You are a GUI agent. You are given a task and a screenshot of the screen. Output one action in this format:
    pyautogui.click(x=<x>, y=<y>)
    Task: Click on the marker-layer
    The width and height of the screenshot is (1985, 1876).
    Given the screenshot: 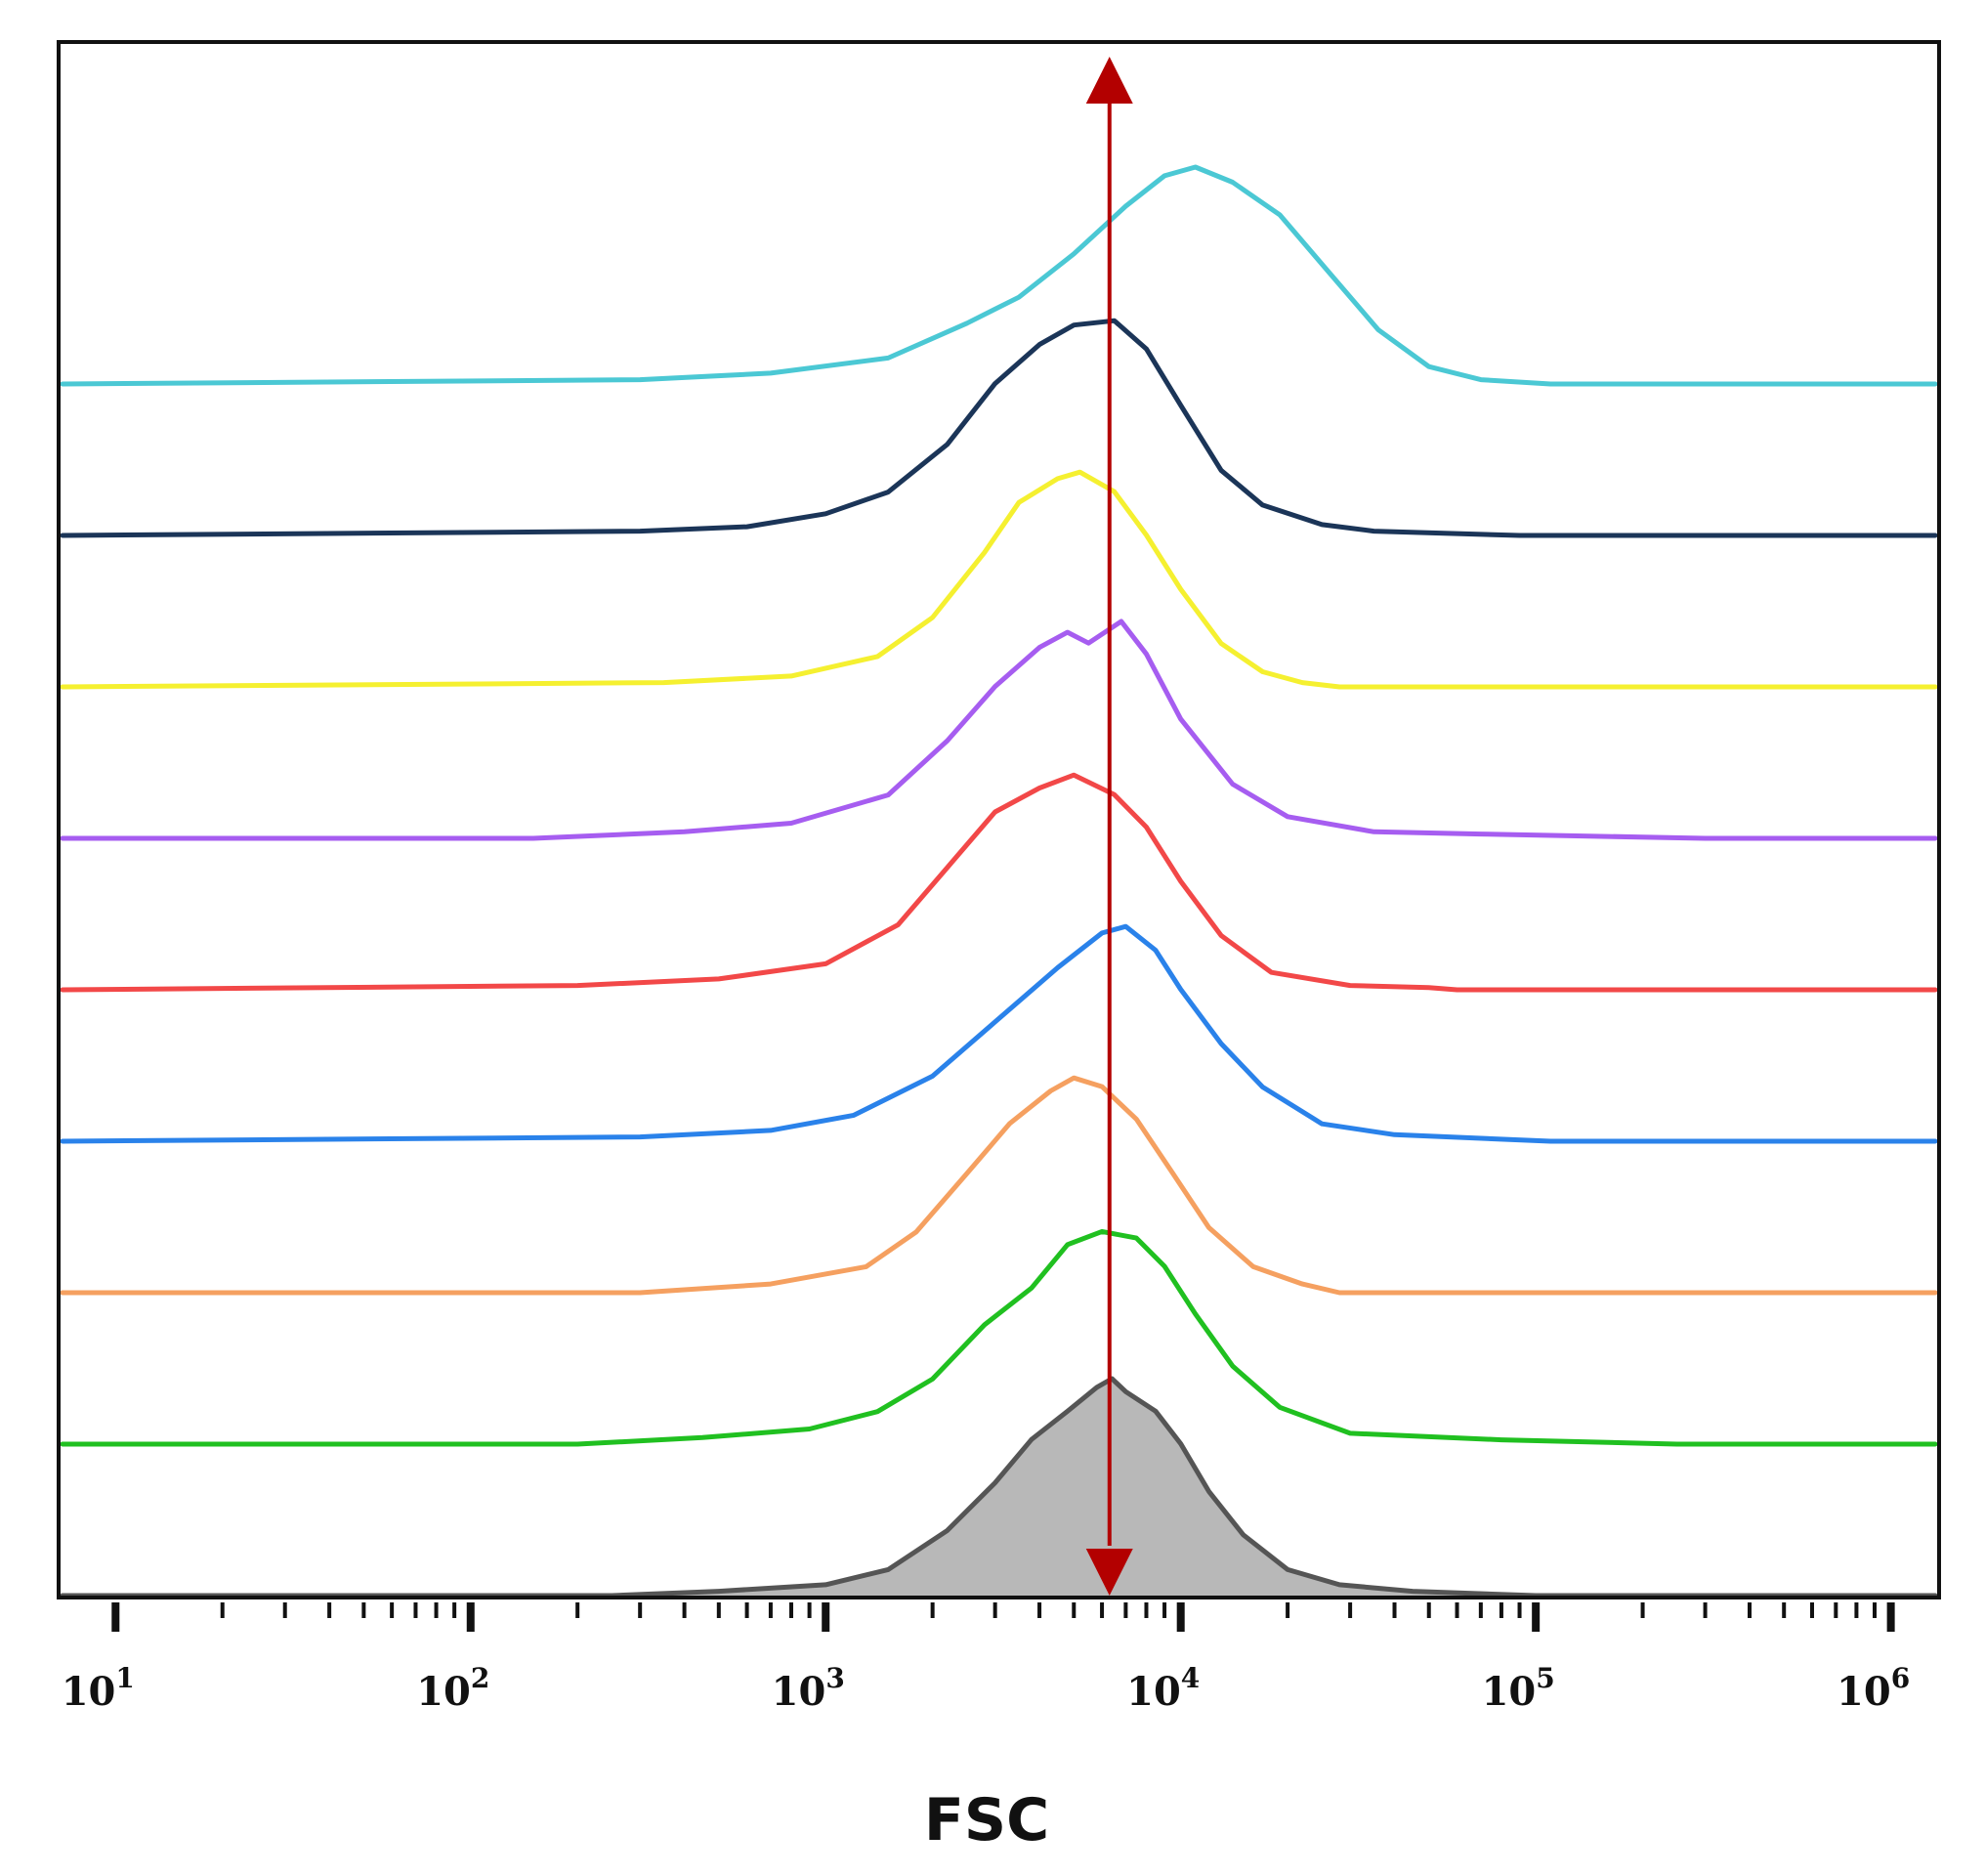 What is the action you would take?
    pyautogui.click(x=1109, y=826)
    